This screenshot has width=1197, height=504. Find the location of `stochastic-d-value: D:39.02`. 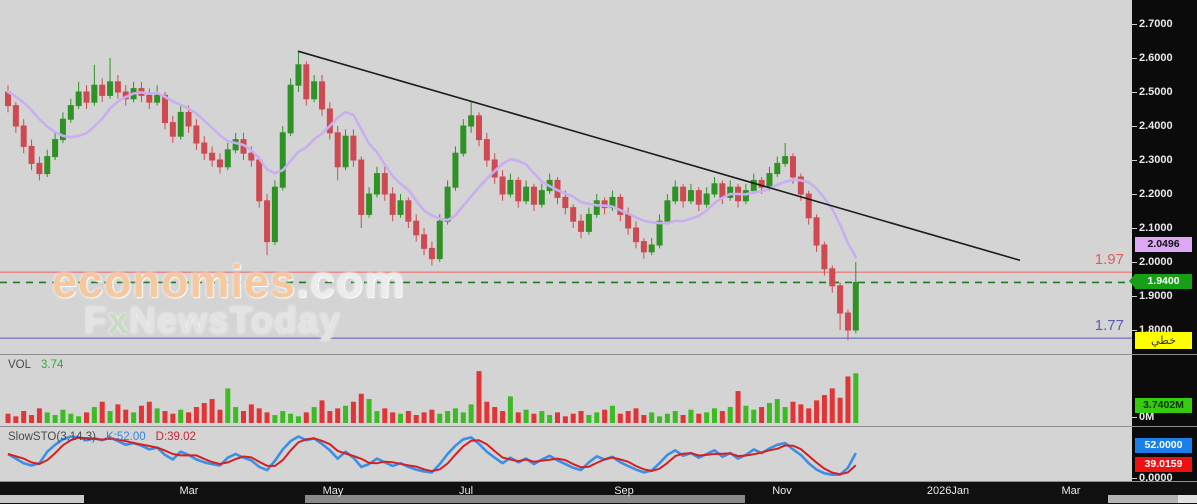

stochastic-d-value: D:39.02 is located at coordinates (175, 437).